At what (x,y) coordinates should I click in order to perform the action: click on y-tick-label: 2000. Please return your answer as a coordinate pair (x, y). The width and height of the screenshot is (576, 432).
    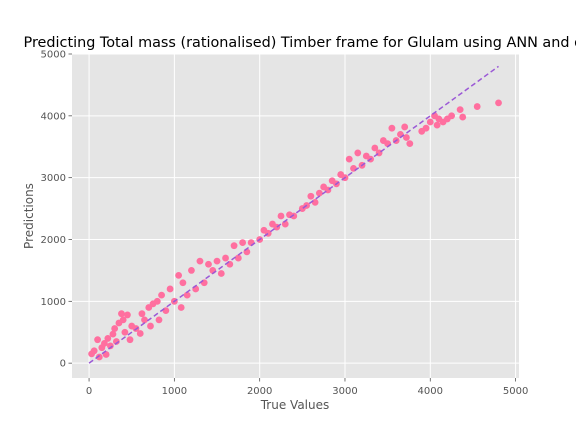
    Looking at the image, I should click on (53, 240).